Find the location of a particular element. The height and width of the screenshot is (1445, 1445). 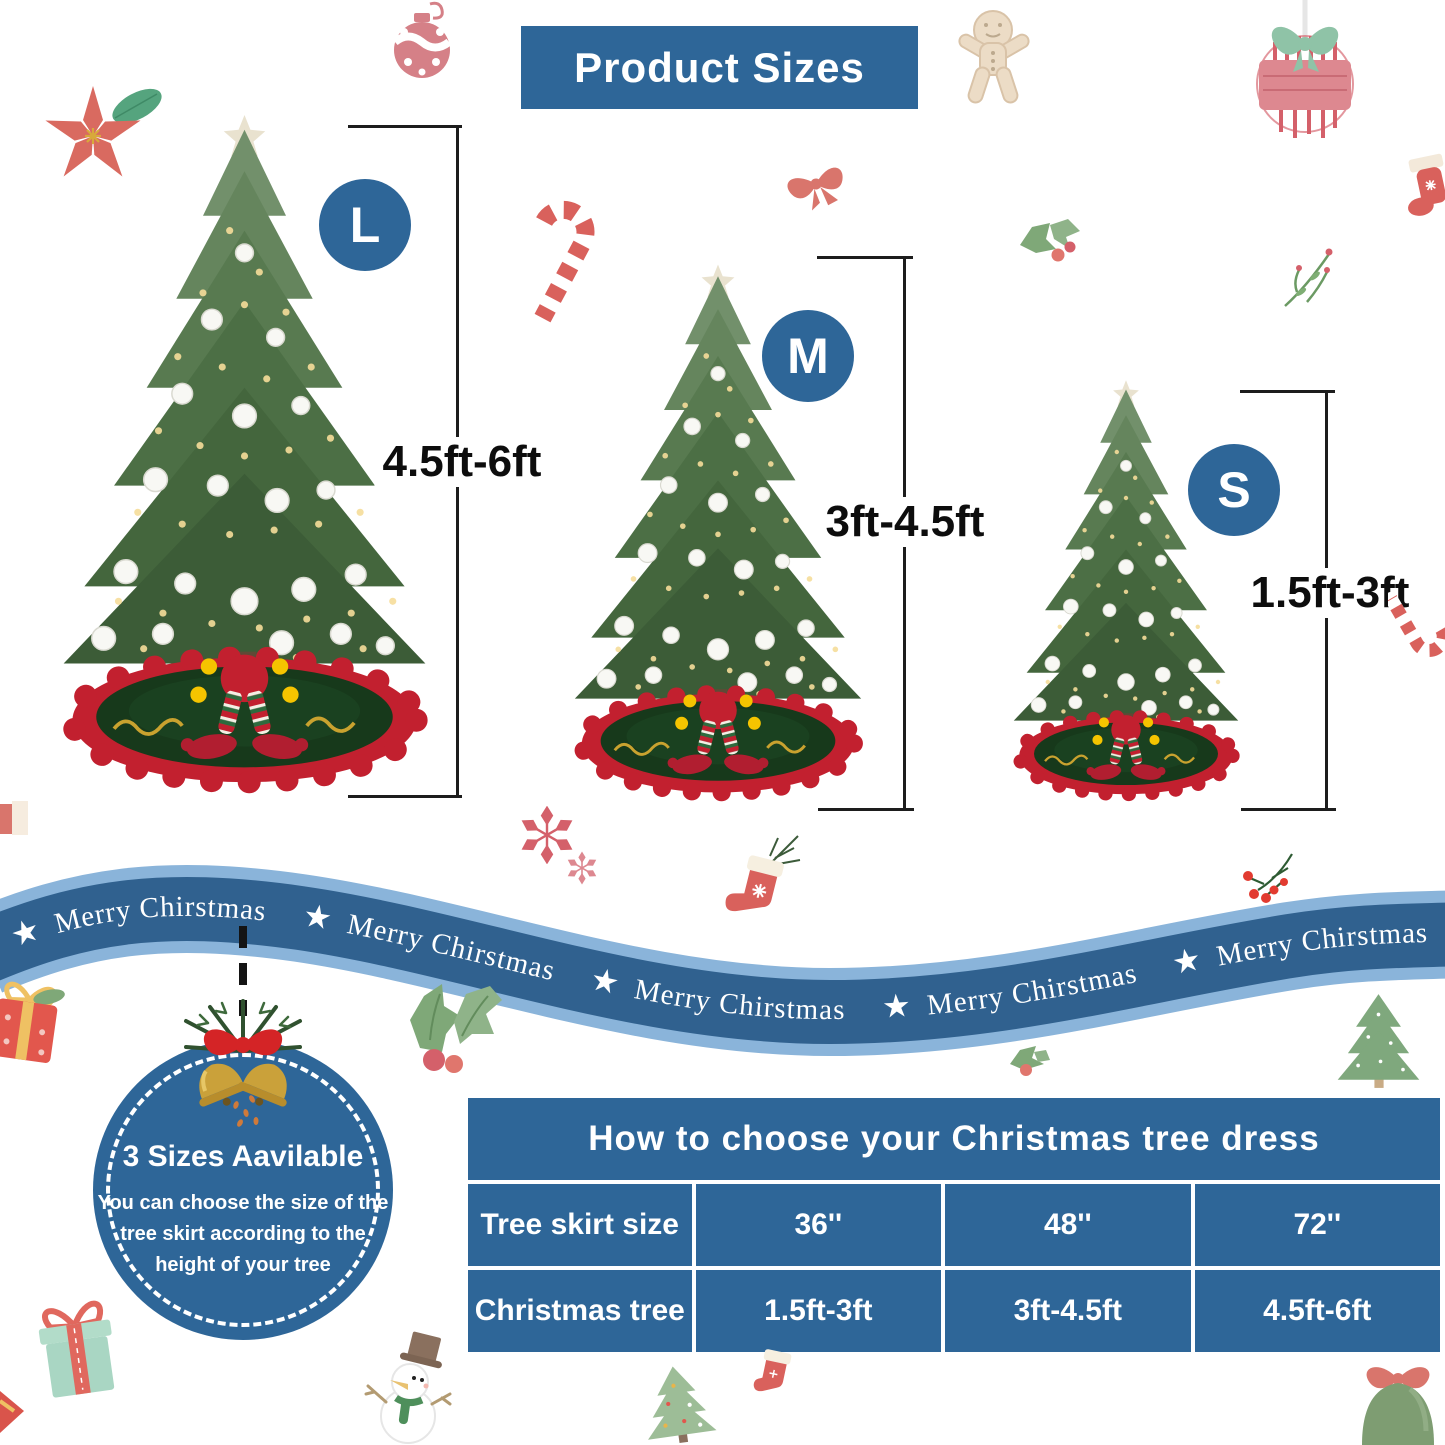

holly-icon is located at coordinates (1050, 240).